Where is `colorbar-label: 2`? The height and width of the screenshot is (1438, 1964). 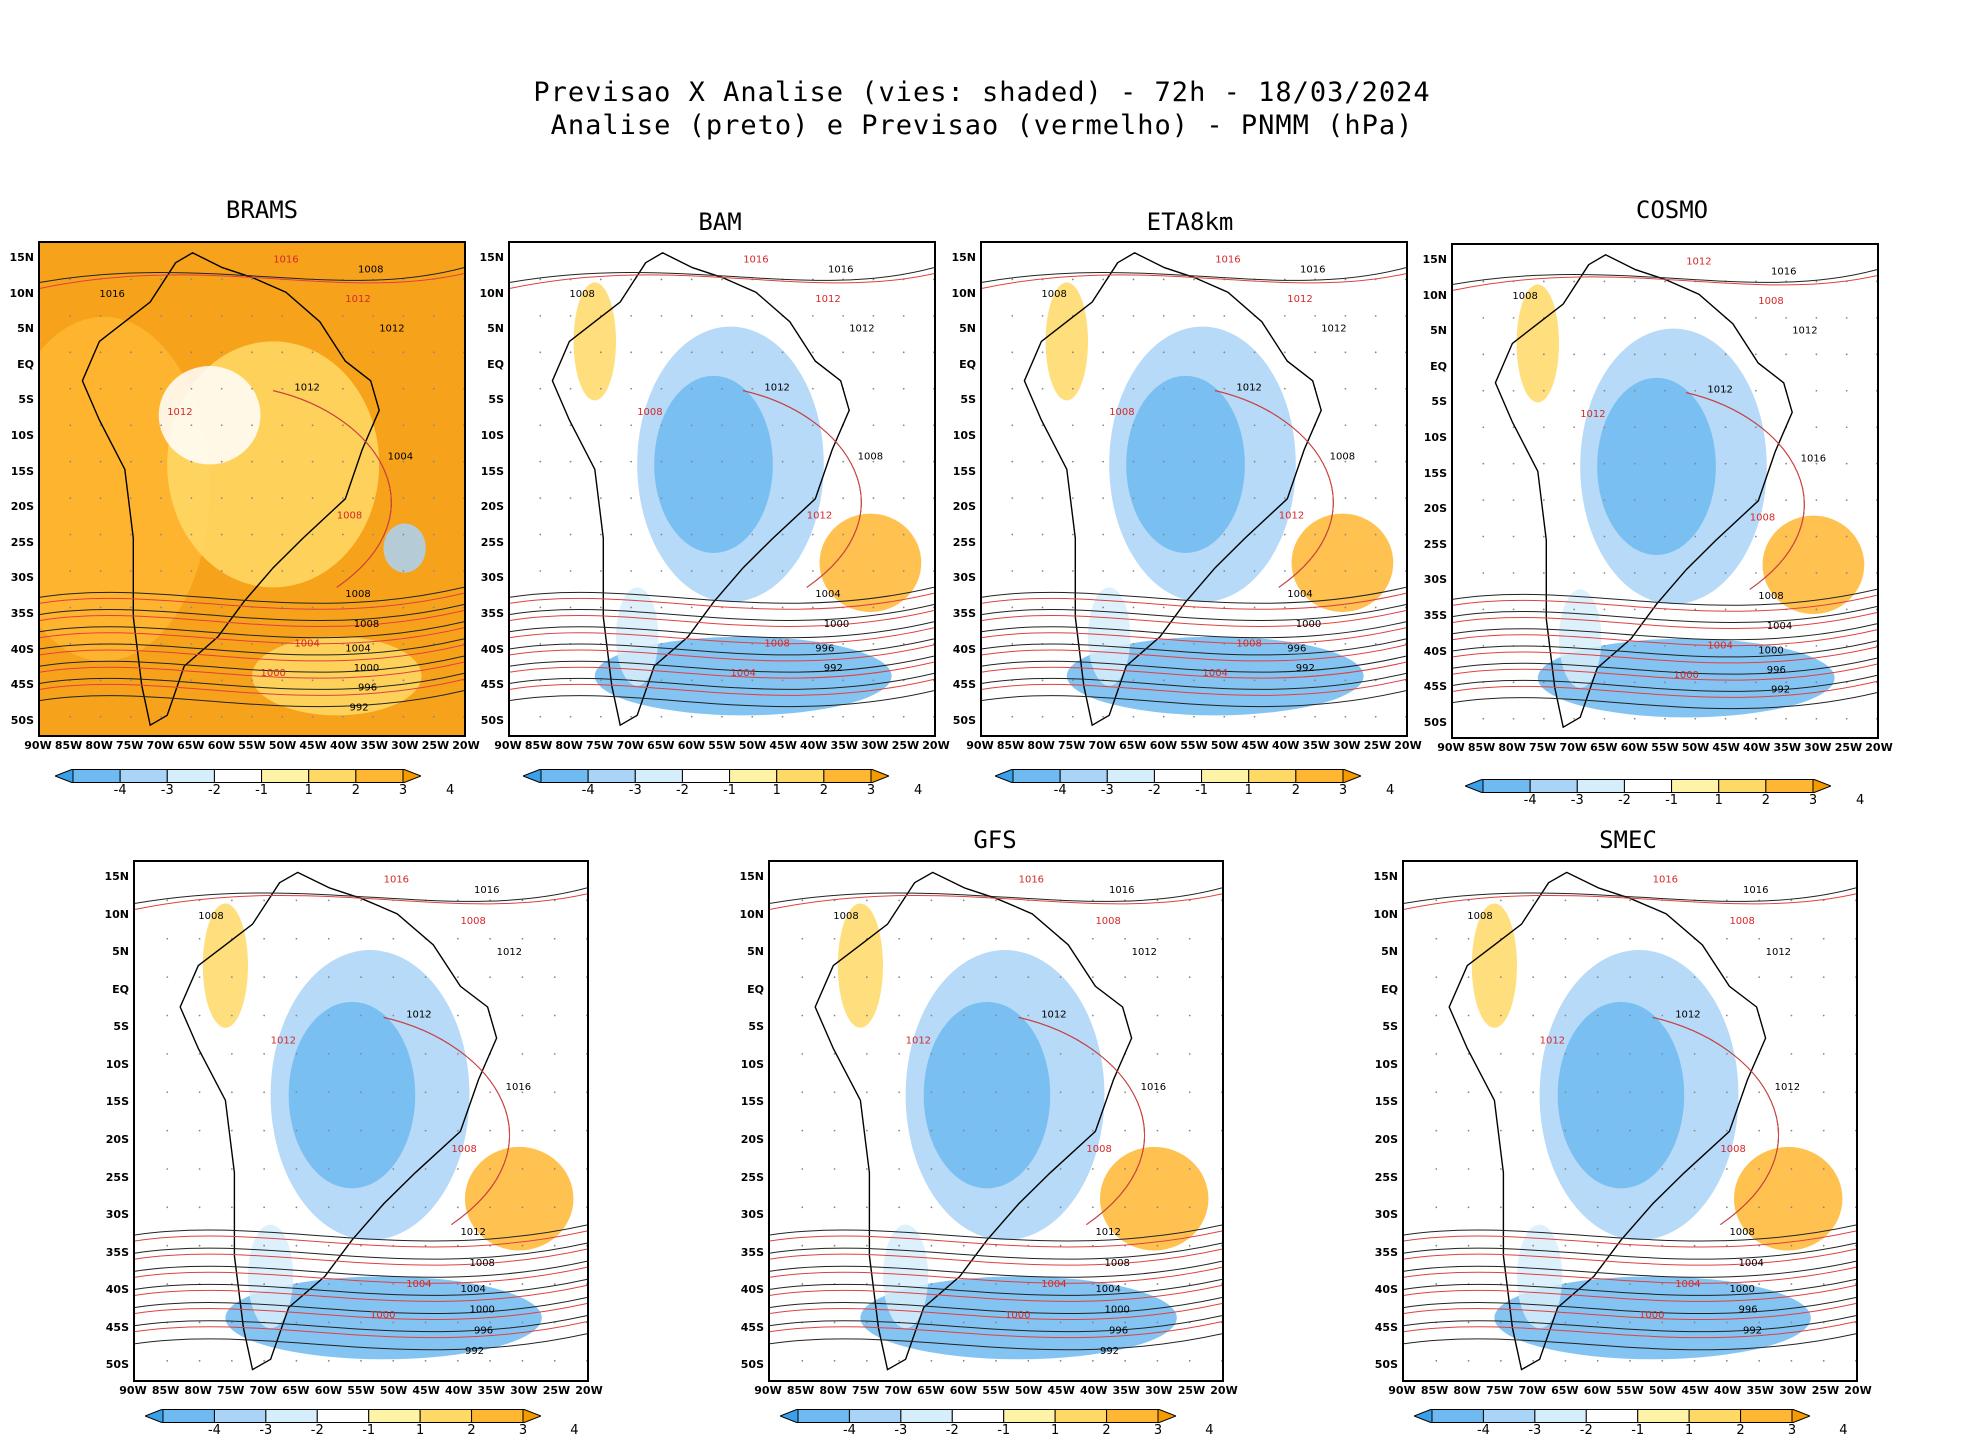 colorbar-label: 2 is located at coordinates (355, 790).